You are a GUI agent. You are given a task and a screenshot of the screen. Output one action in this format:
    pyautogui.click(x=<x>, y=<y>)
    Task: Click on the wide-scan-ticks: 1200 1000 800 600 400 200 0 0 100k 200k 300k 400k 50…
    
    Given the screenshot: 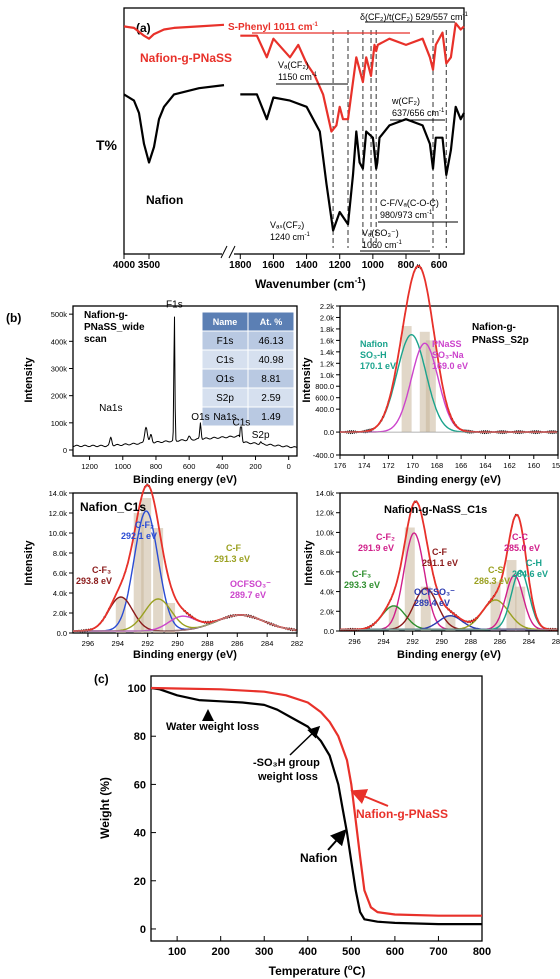 What is the action you would take?
    pyautogui.click(x=171, y=390)
    